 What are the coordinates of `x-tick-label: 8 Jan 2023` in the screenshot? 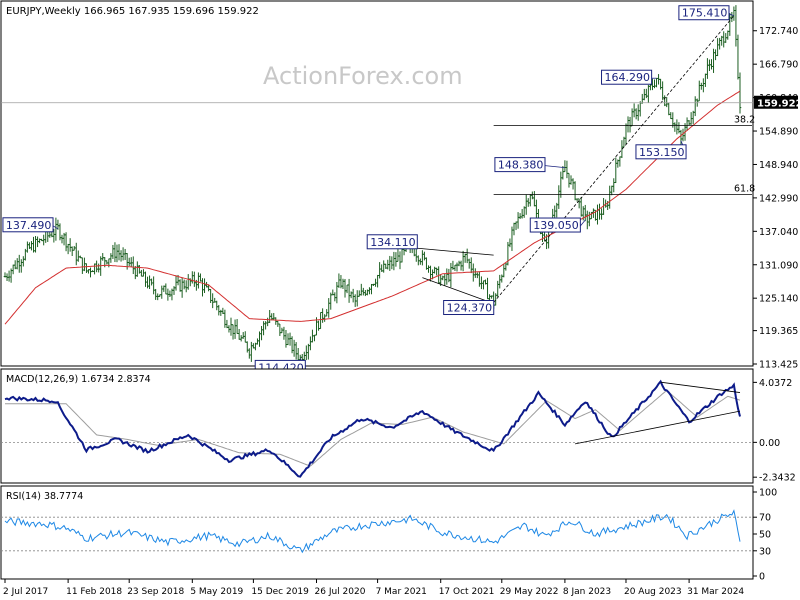 It's located at (587, 592).